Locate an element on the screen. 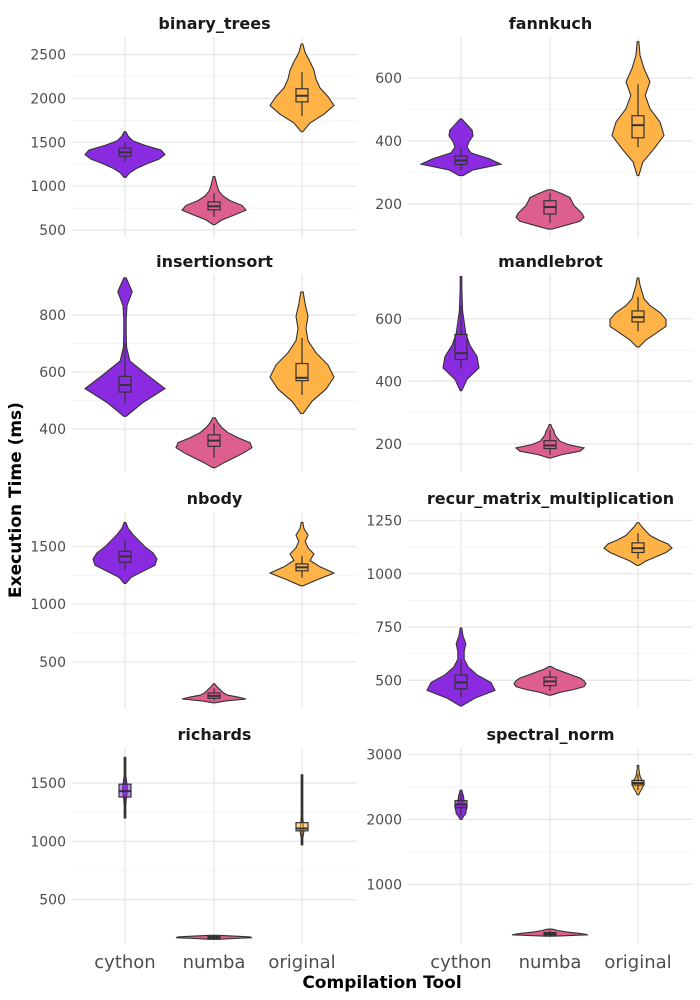  x-axis-title: Compilation Tool is located at coordinates (381, 983).